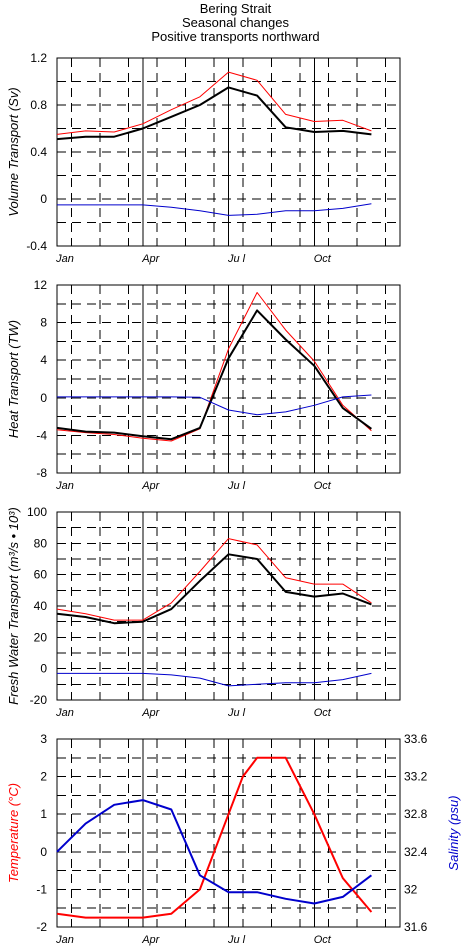 The height and width of the screenshot is (950, 471). I want to click on y-tick-label: 1.2, so click(38, 58).